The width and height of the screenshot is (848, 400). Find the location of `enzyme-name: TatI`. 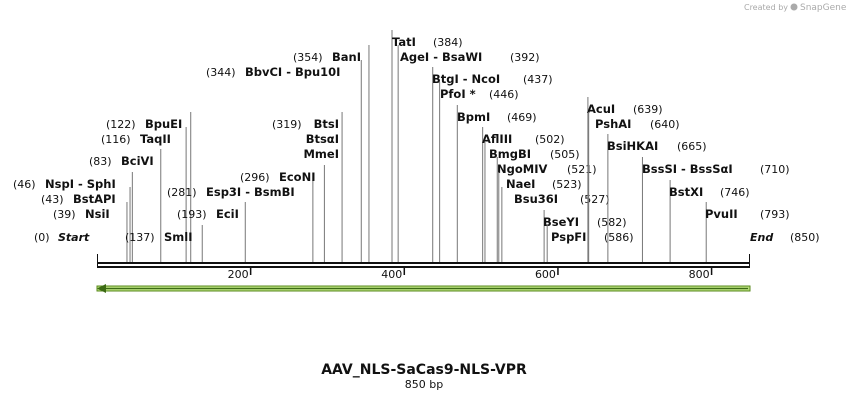

enzyme-name: TatI is located at coordinates (404, 42).